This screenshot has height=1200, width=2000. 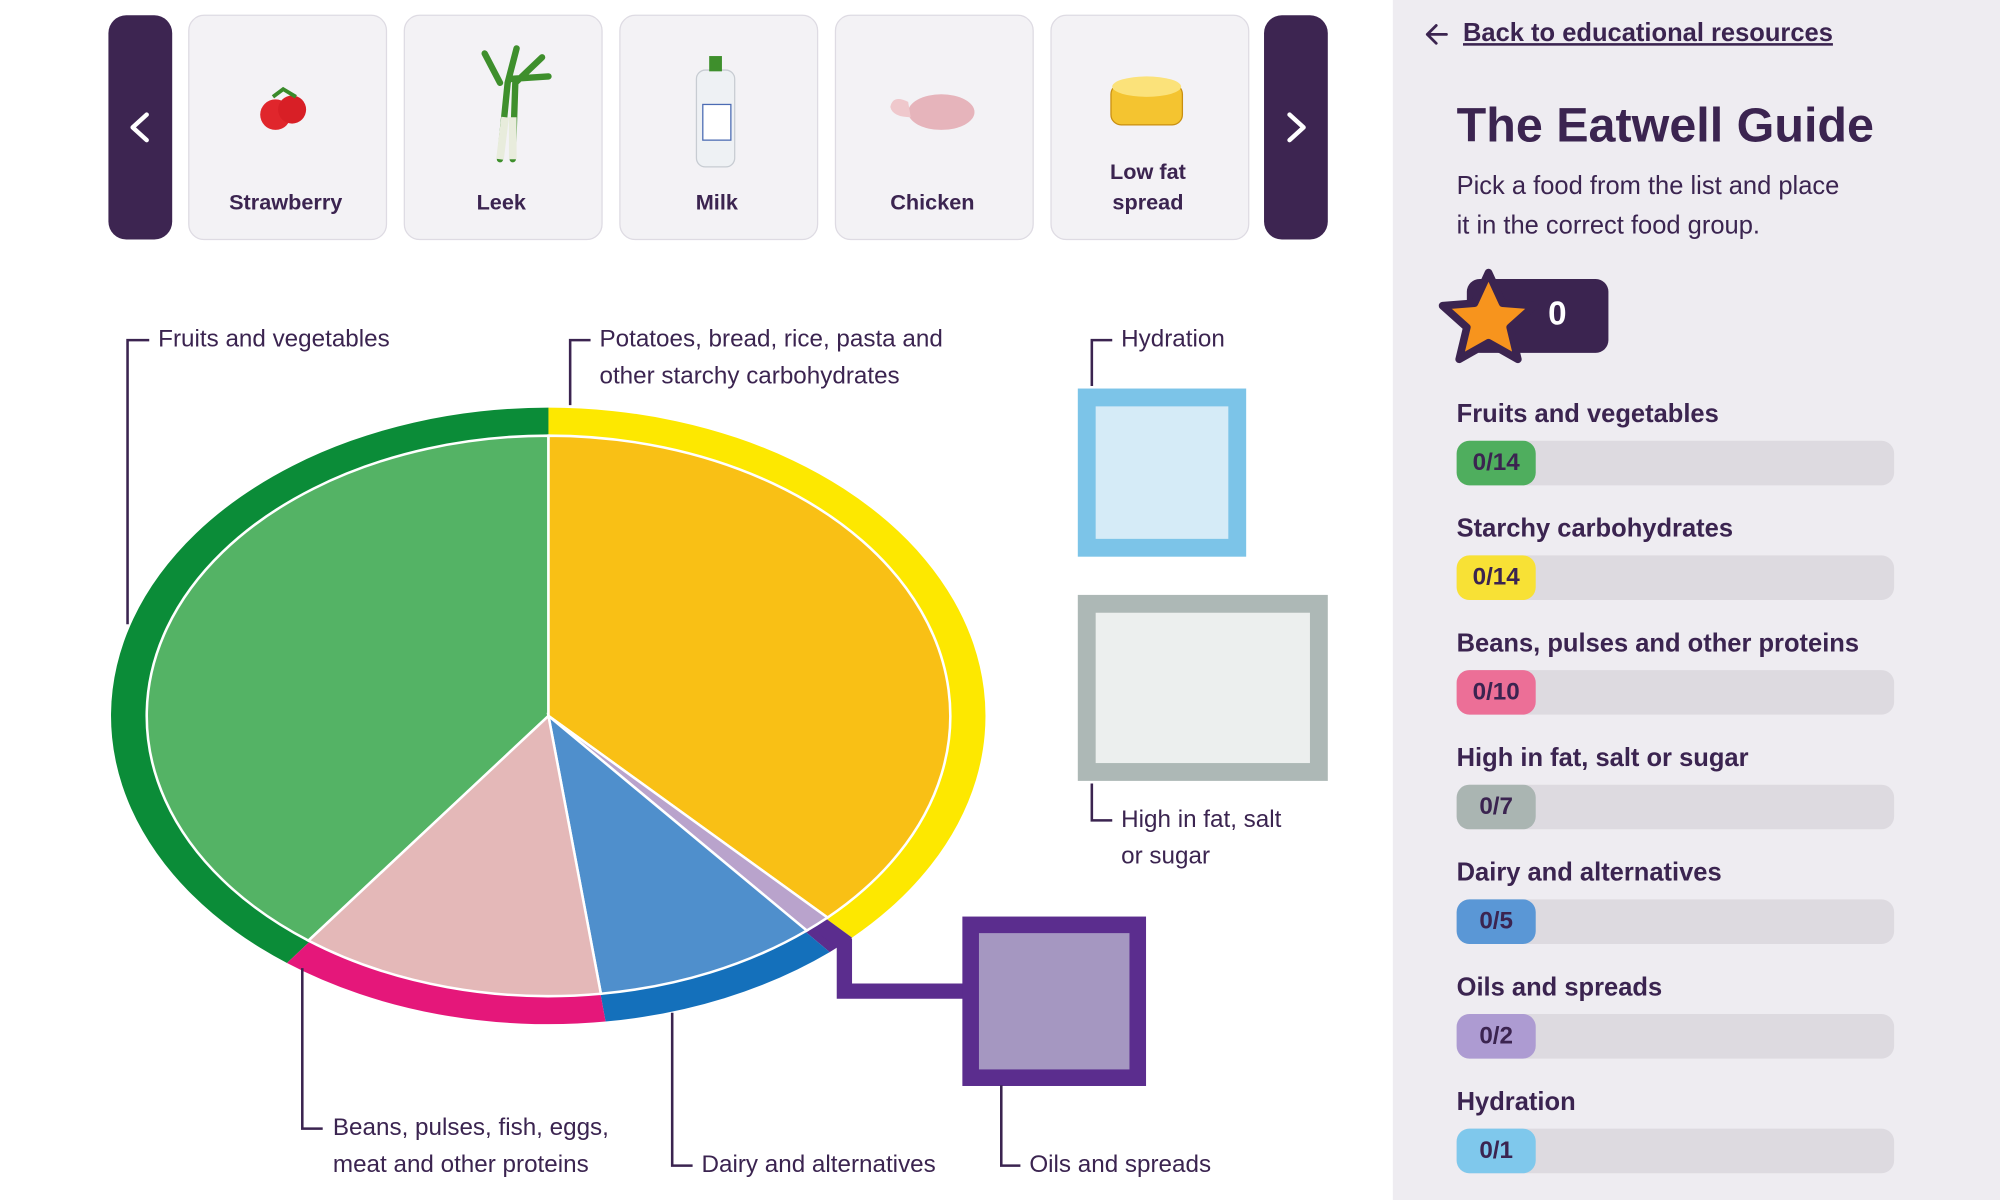 What do you see at coordinates (1665, 125) in the screenshot?
I see `page-title: The Eatwell Guide` at bounding box center [1665, 125].